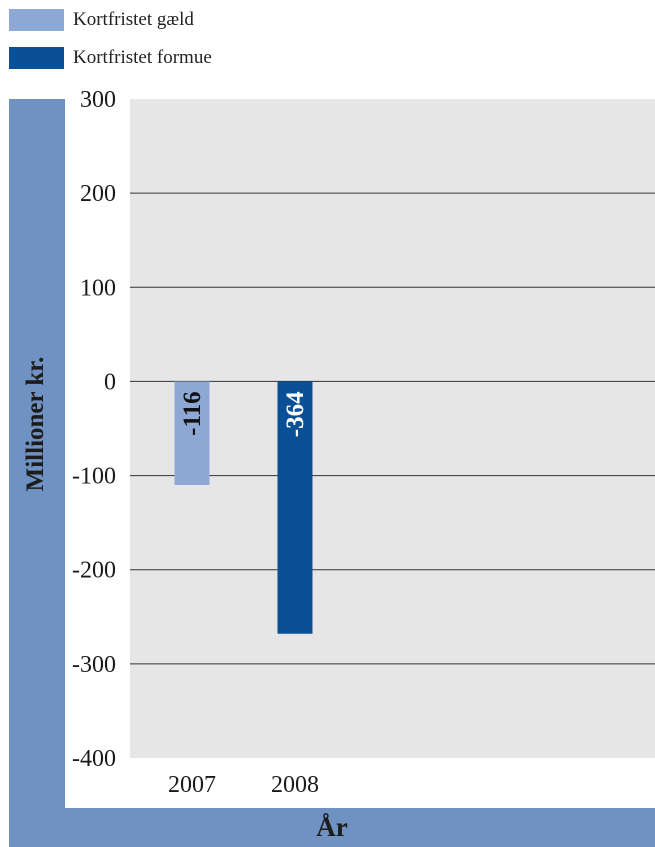  What do you see at coordinates (192, 785) in the screenshot?
I see `x-tick-label: 2007` at bounding box center [192, 785].